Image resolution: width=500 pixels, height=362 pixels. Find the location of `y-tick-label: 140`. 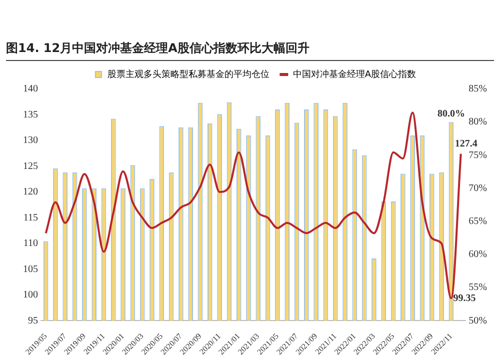

y-tick-label: 140 is located at coordinates (30, 89).